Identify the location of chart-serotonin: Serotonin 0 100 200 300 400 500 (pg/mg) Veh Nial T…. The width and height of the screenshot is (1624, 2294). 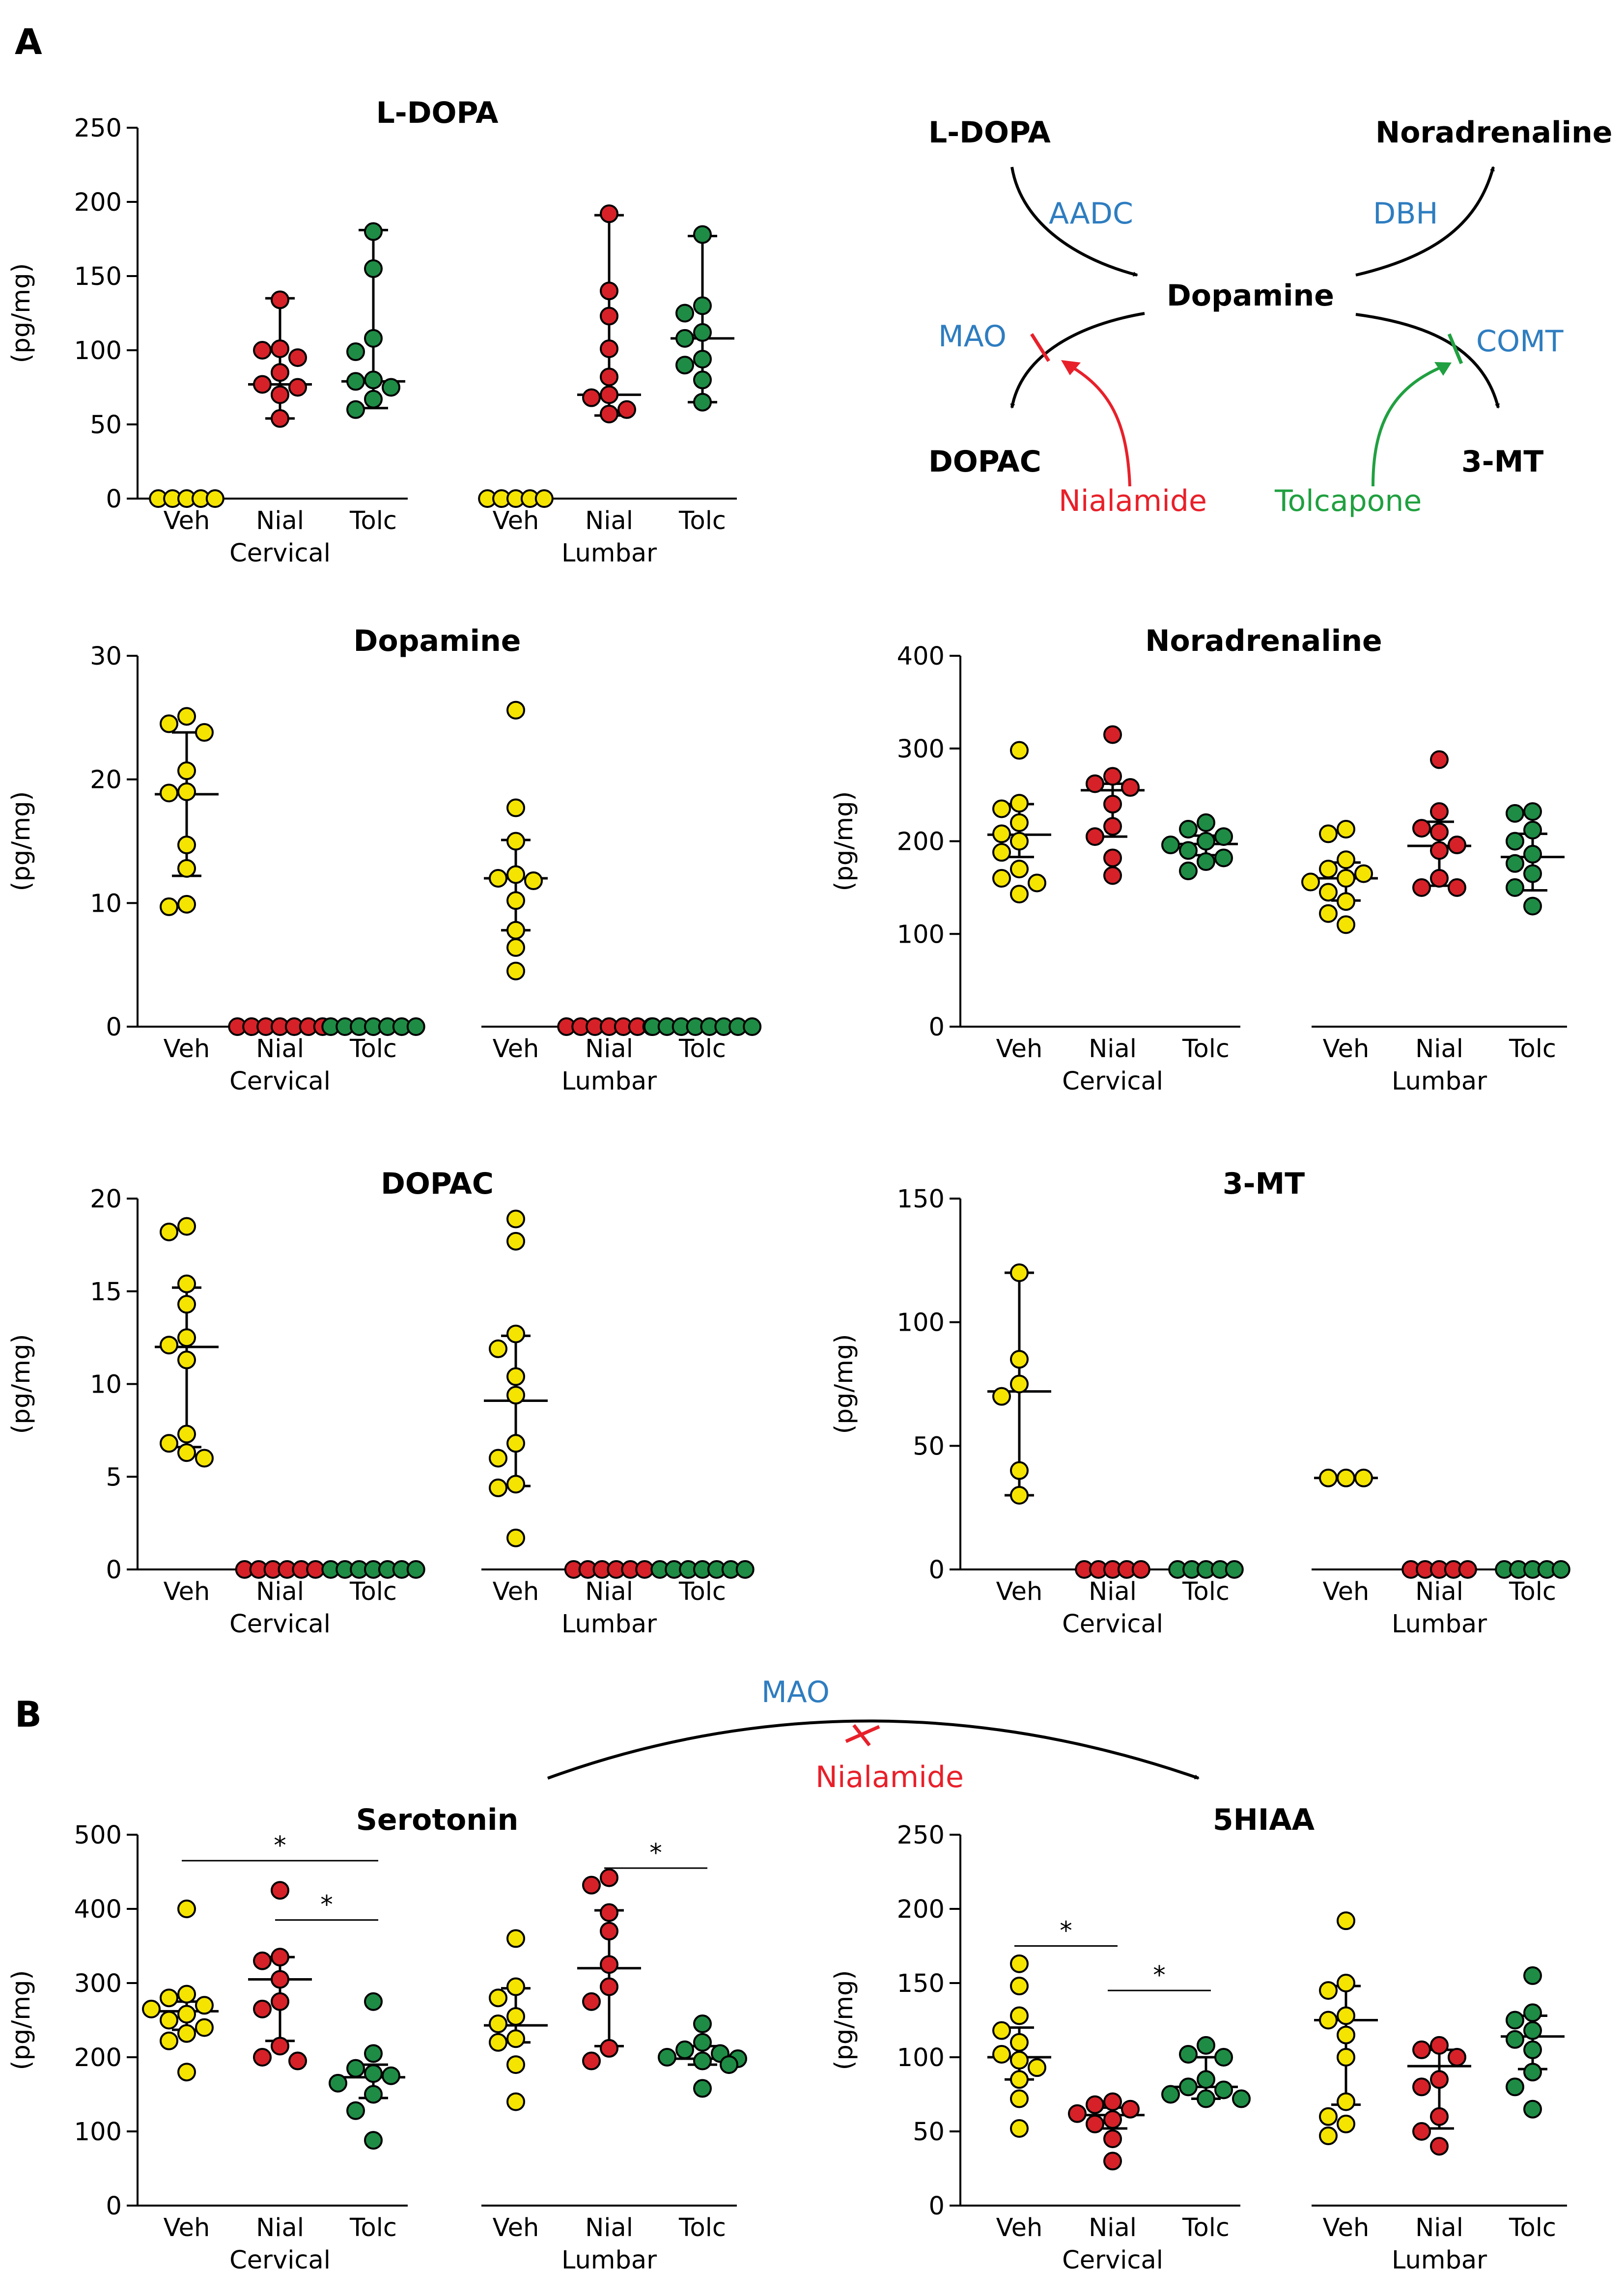
(377, 2039).